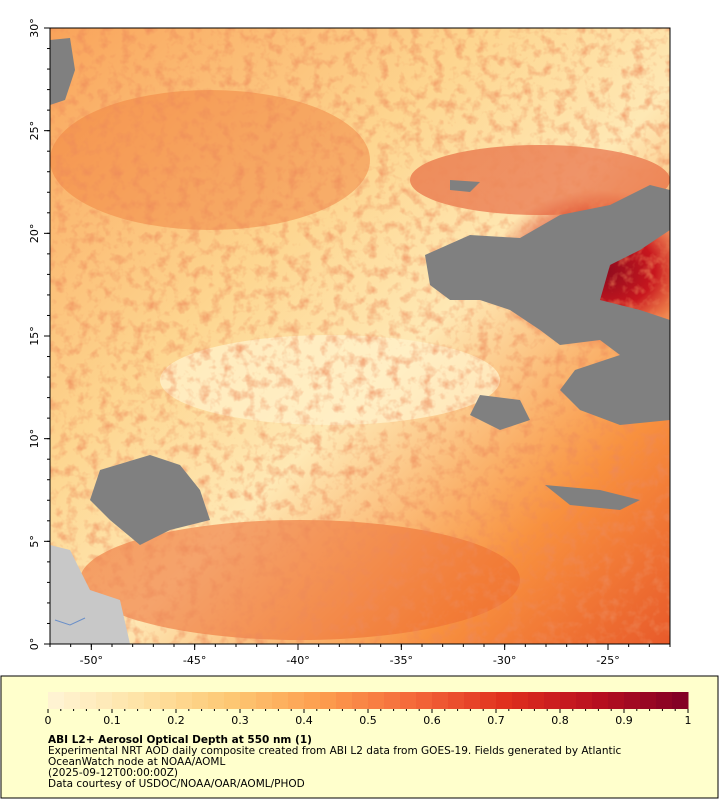 This screenshot has width=720, height=804. Describe the element at coordinates (34, 336) in the screenshot. I see `y-tick-label: 15°` at that location.